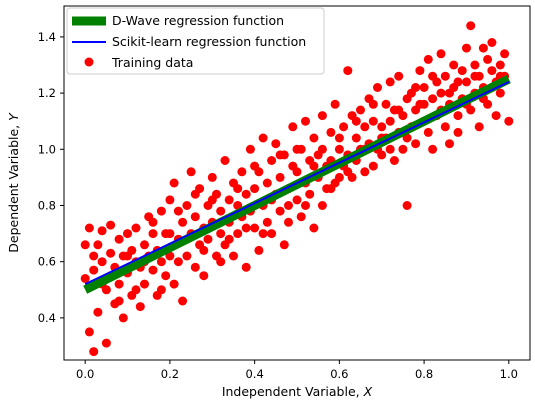 The height and width of the screenshot is (402, 535). I want to click on x-axis-label-text: Independent Variable,, so click(293, 391).